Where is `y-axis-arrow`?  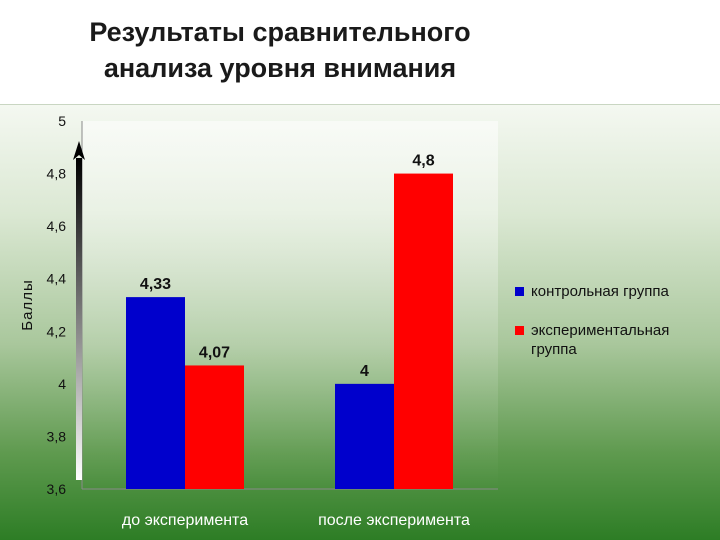 y-axis-arrow is located at coordinates (79, 310).